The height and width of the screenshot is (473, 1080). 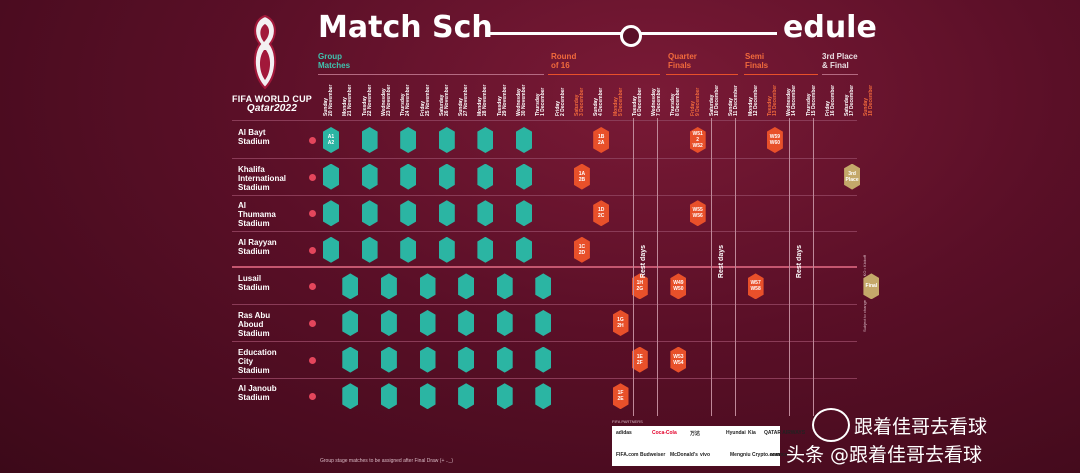 What do you see at coordinates (331, 140) in the screenshot?
I see `group-match-hex: A1 A2` at bounding box center [331, 140].